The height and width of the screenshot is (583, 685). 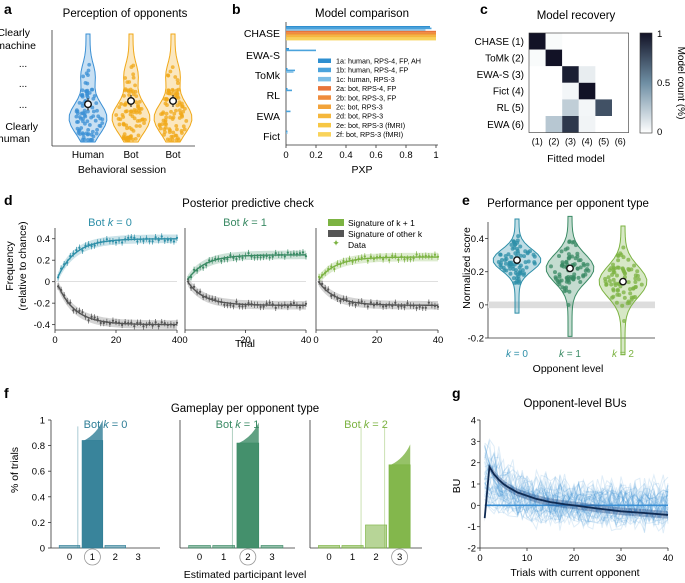 What do you see at coordinates (377, 340) in the screenshot?
I see `d-xtick-2-1: 20` at bounding box center [377, 340].